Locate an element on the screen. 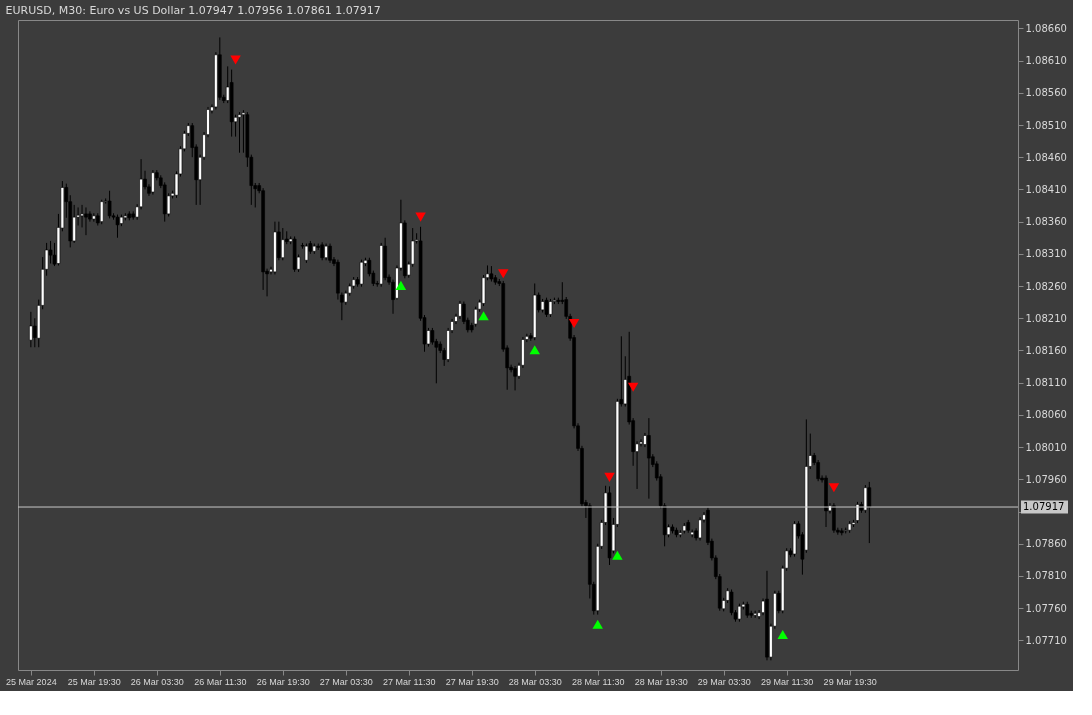  x-tick-label: 26 Mar 03:30 is located at coordinates (157, 681).